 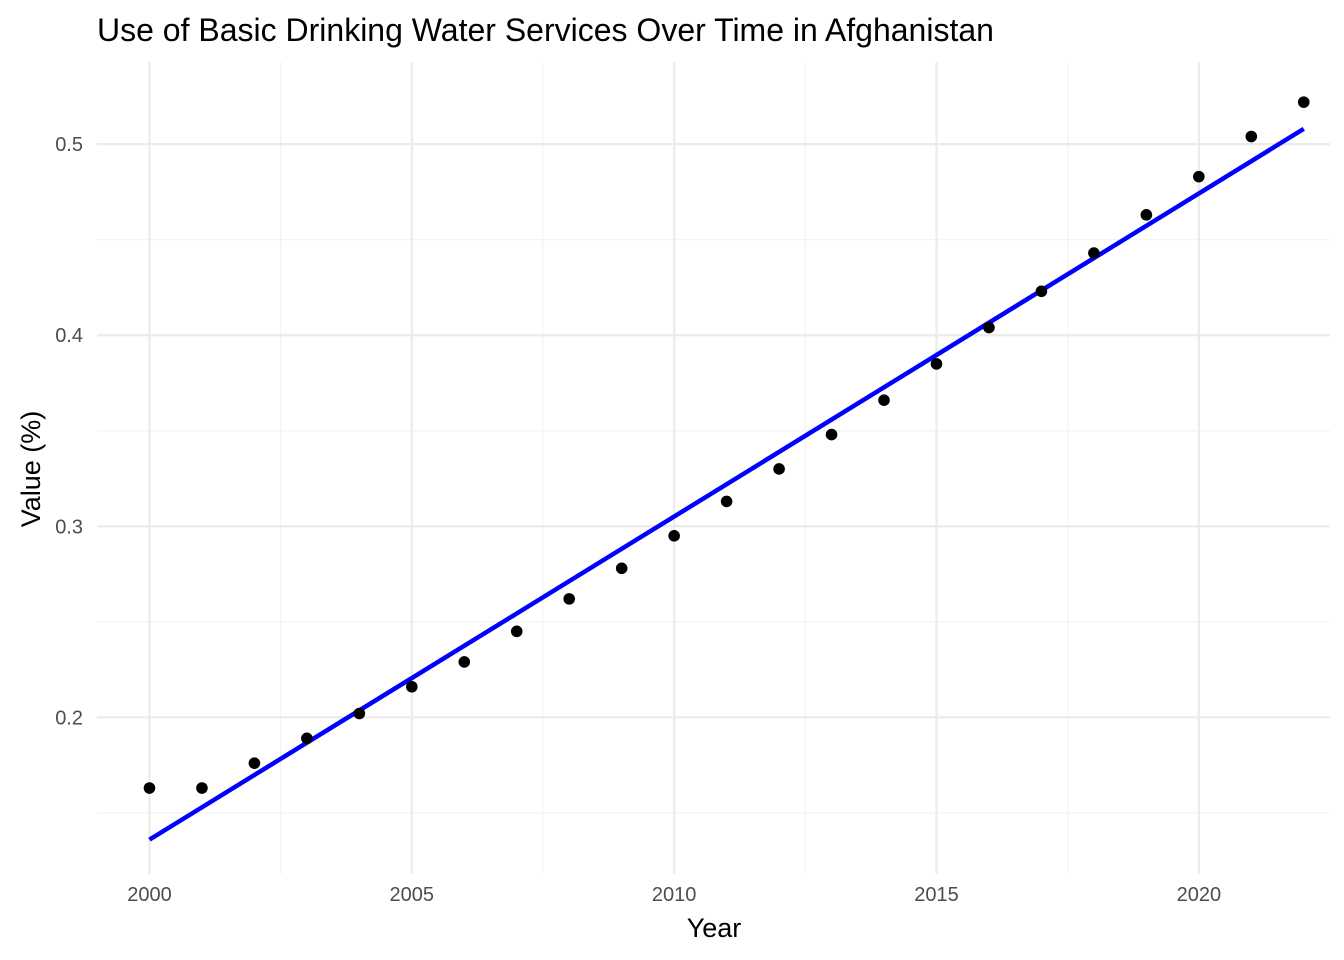 What do you see at coordinates (714, 928) in the screenshot?
I see `x-axis-title: Year` at bounding box center [714, 928].